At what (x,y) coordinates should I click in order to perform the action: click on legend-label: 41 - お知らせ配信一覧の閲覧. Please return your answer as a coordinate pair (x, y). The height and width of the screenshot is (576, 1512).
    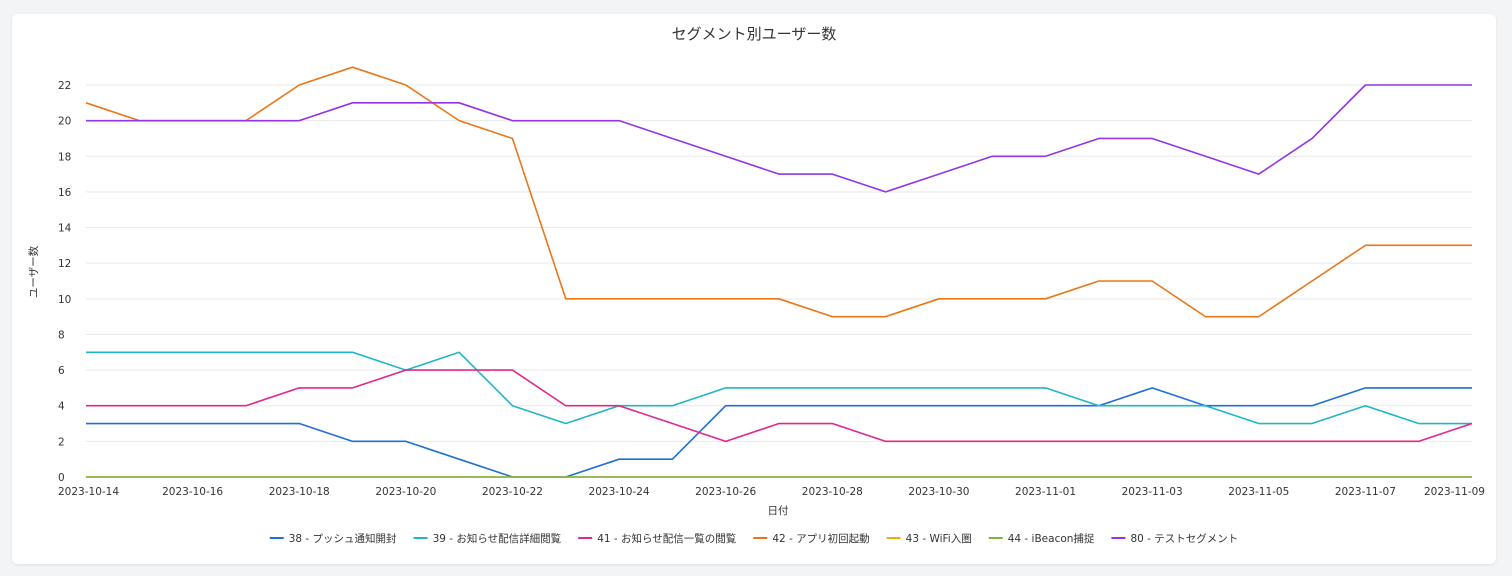
    Looking at the image, I should click on (667, 538).